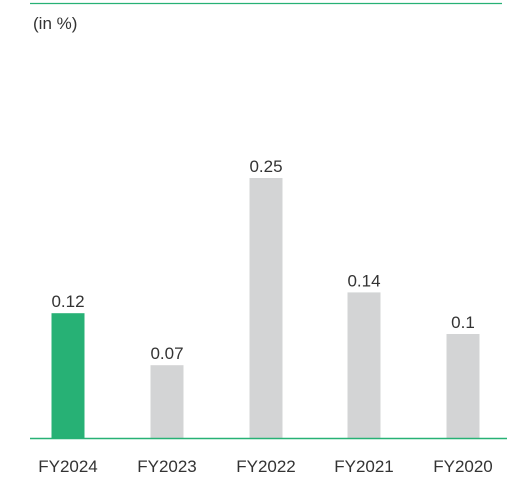 Image resolution: width=526 pixels, height=478 pixels. Describe the element at coordinates (463, 466) in the screenshot. I see `category-label-fy2020: FY2020` at that location.